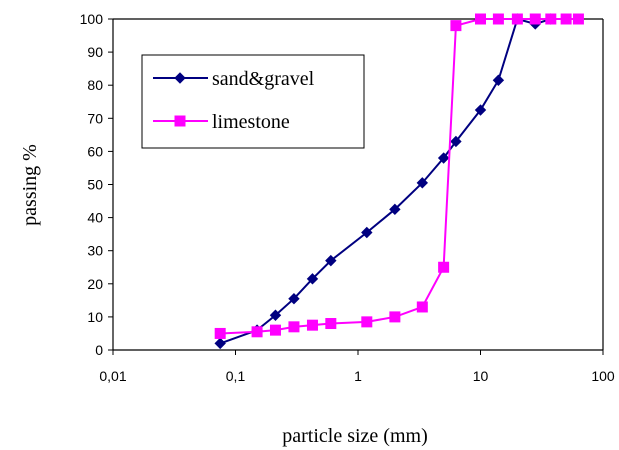 Image resolution: width=619 pixels, height=450 pixels. What do you see at coordinates (236, 376) in the screenshot?
I see `x-tick-label: 0,1` at bounding box center [236, 376].